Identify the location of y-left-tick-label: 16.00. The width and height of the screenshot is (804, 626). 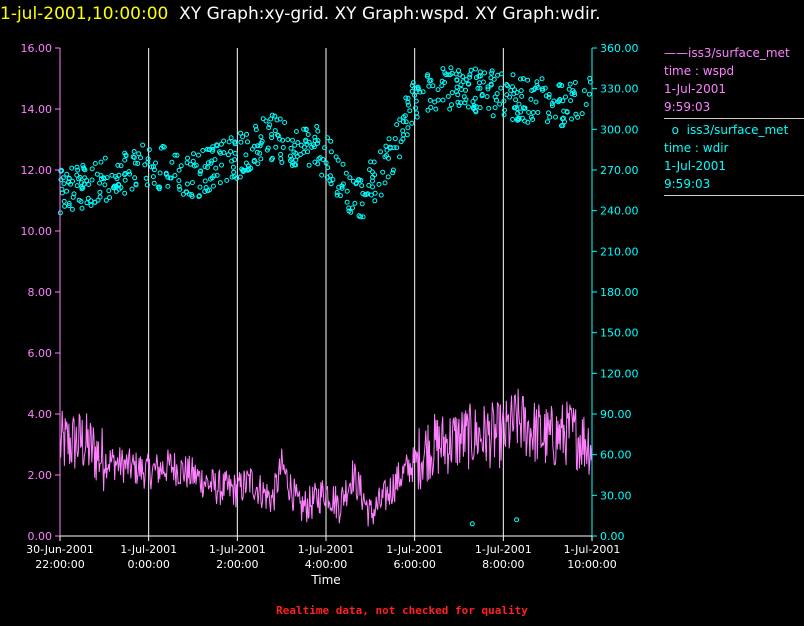
(37, 48).